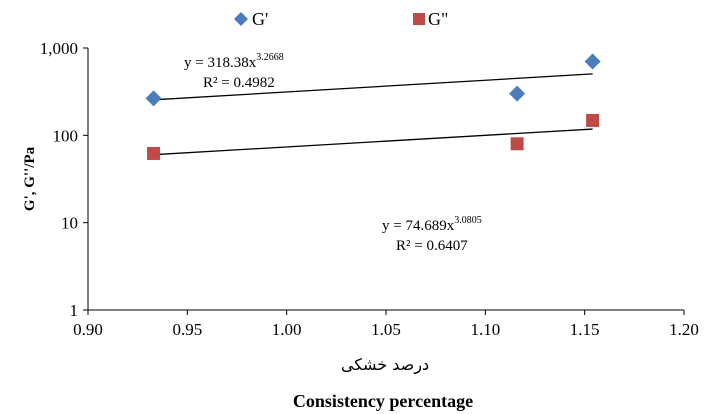  Describe the element at coordinates (418, 226) in the screenshot. I see `equation-g-double-prime-base: y = 74.689x` at that location.